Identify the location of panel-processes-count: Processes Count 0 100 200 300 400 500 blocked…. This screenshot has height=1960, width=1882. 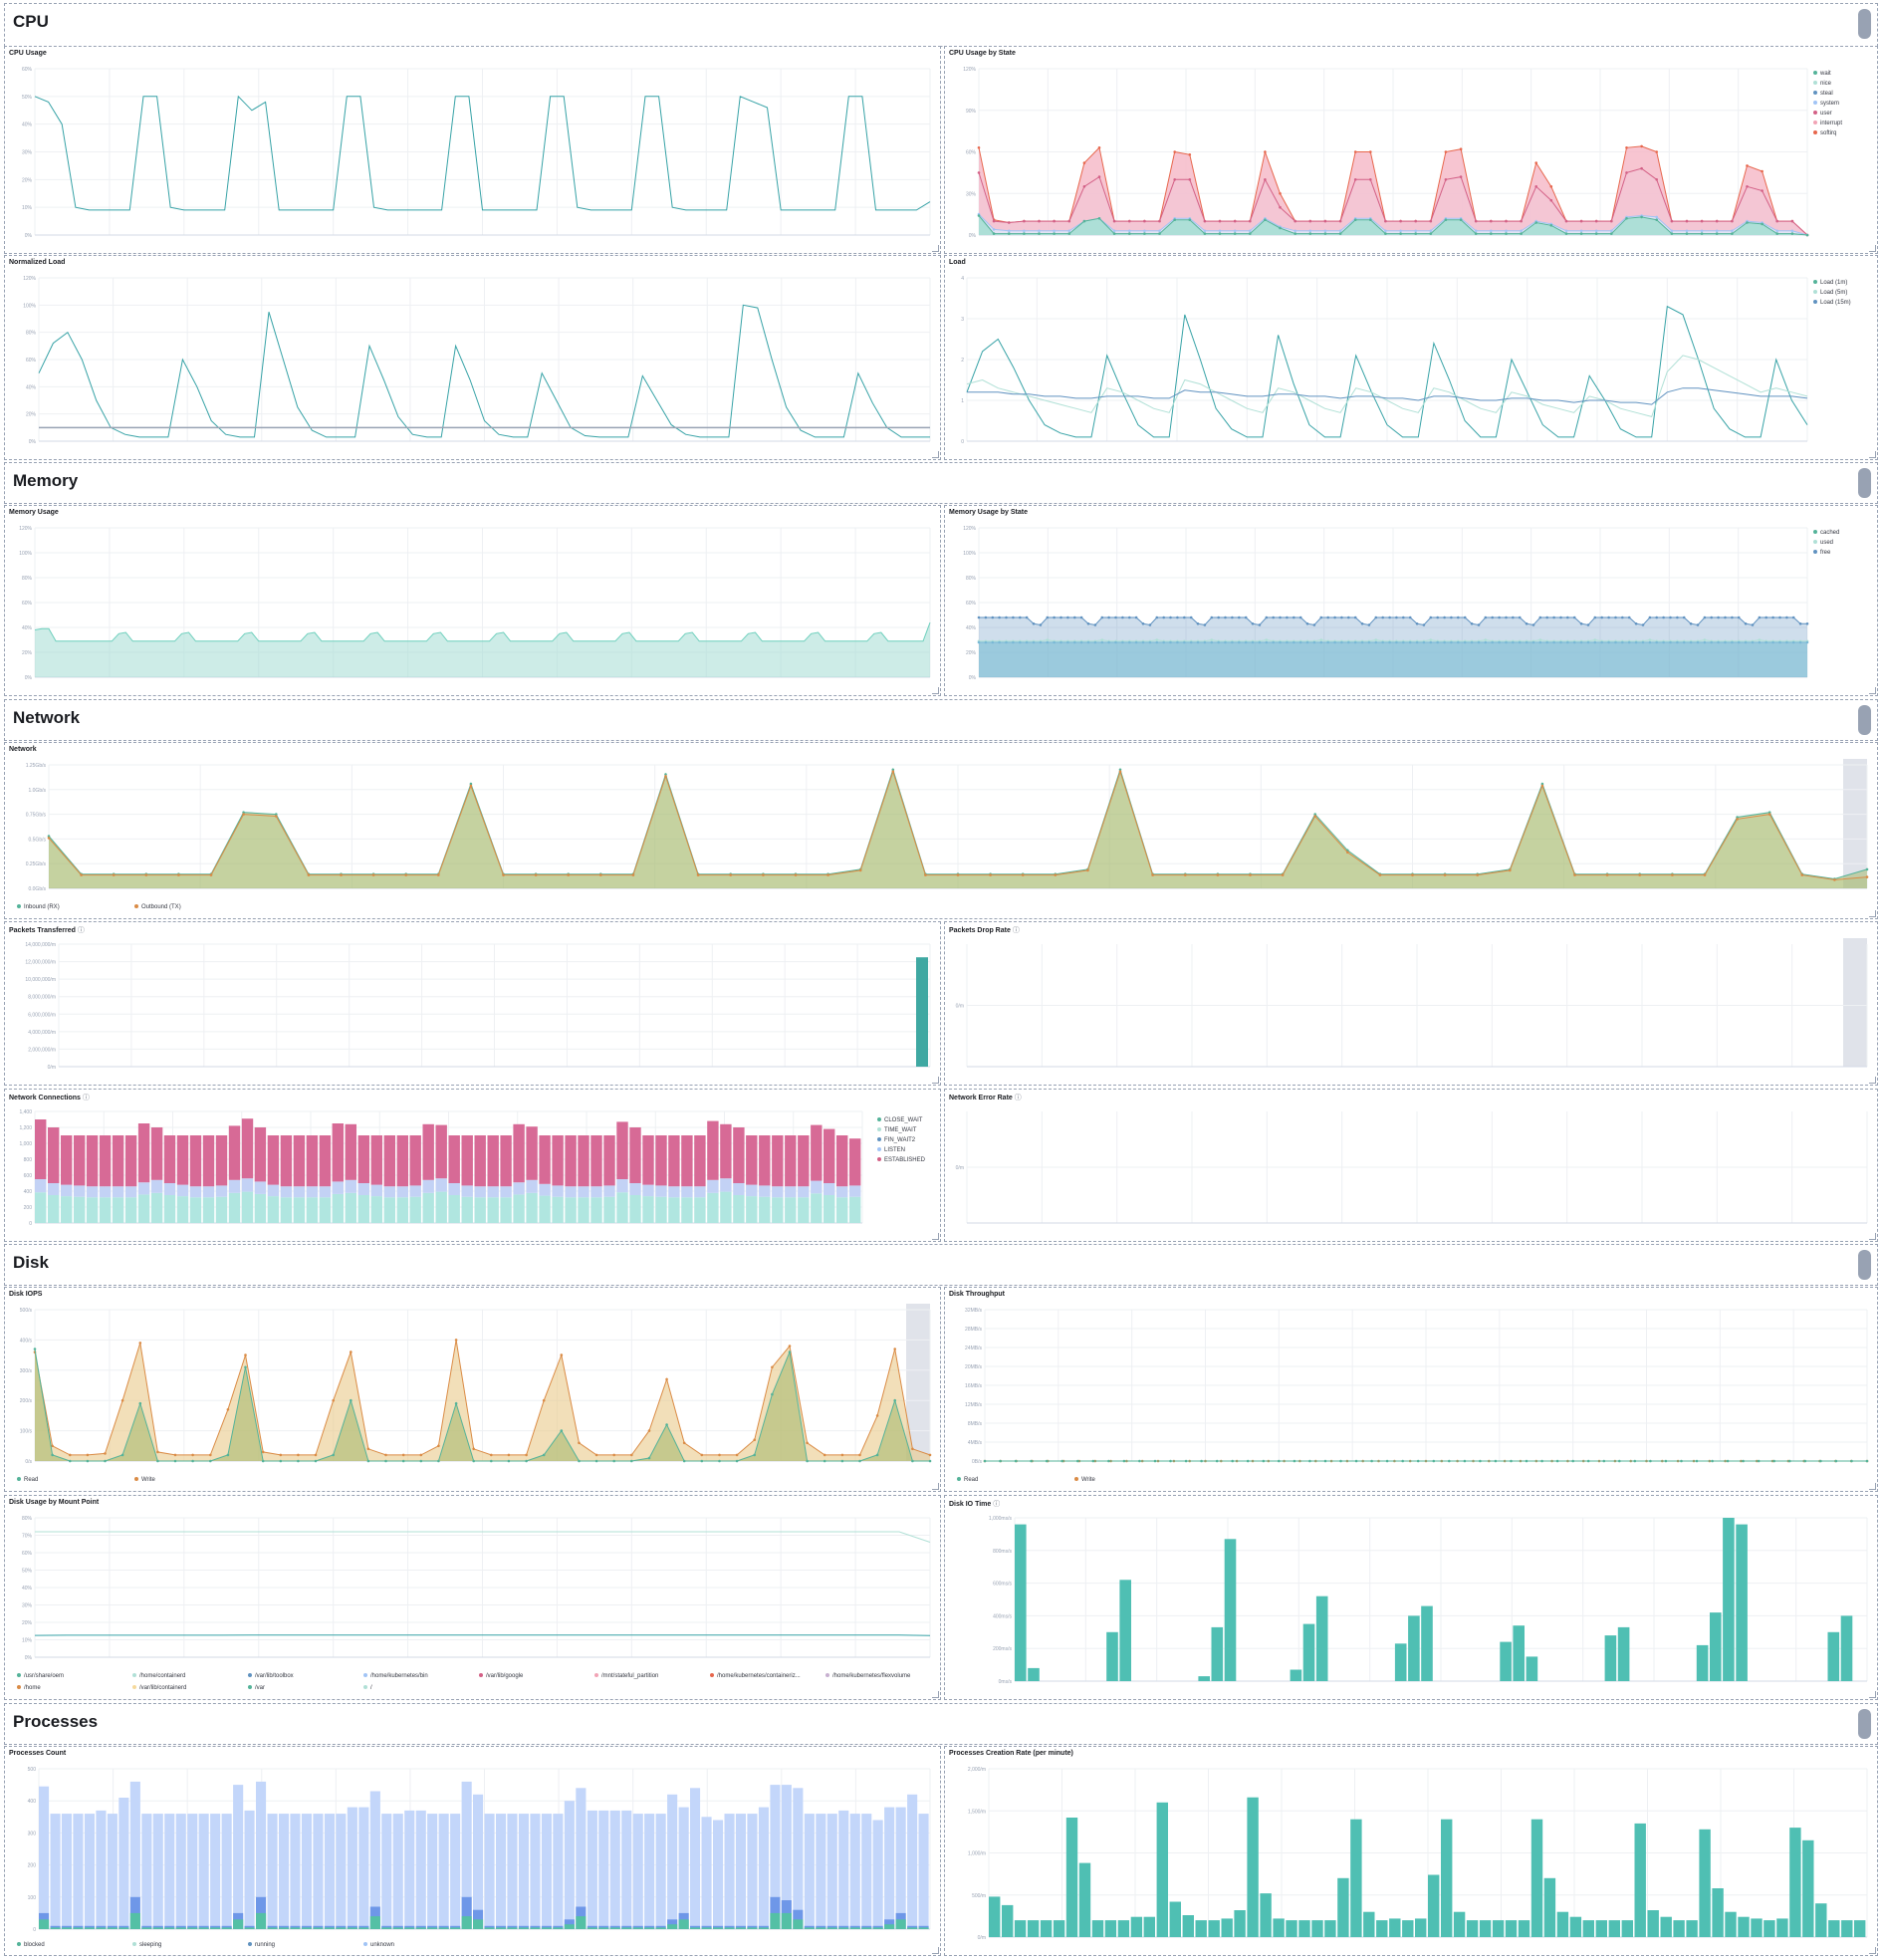
(472, 1851).